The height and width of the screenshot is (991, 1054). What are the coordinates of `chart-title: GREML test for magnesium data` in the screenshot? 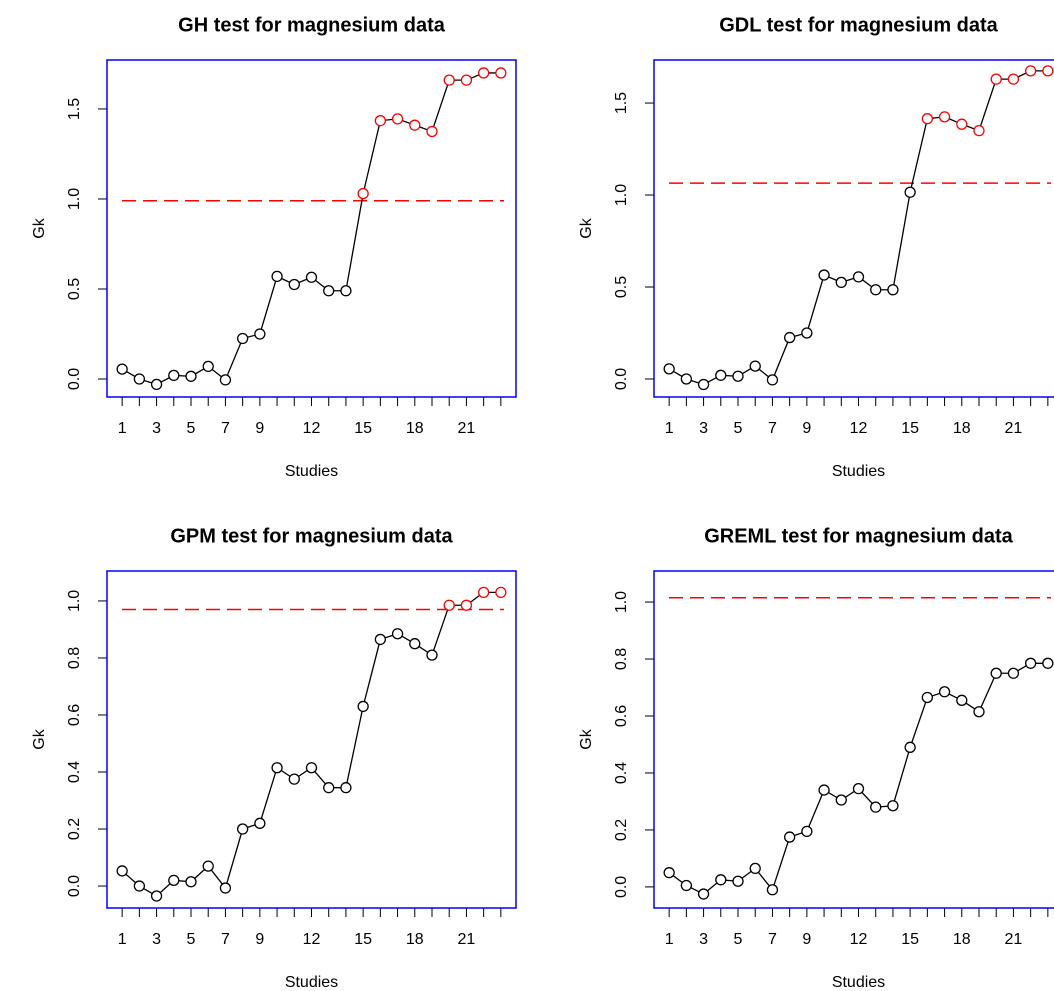 It's located at (858, 536).